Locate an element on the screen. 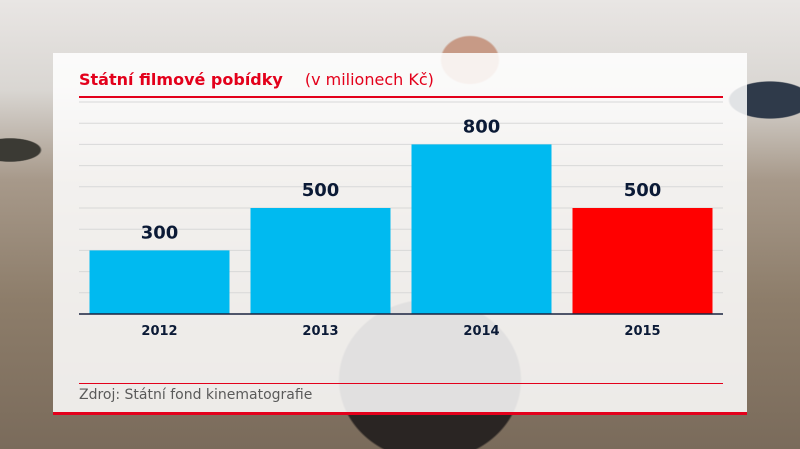 The height and width of the screenshot is (449, 800). bar-2014 is located at coordinates (481, 229).